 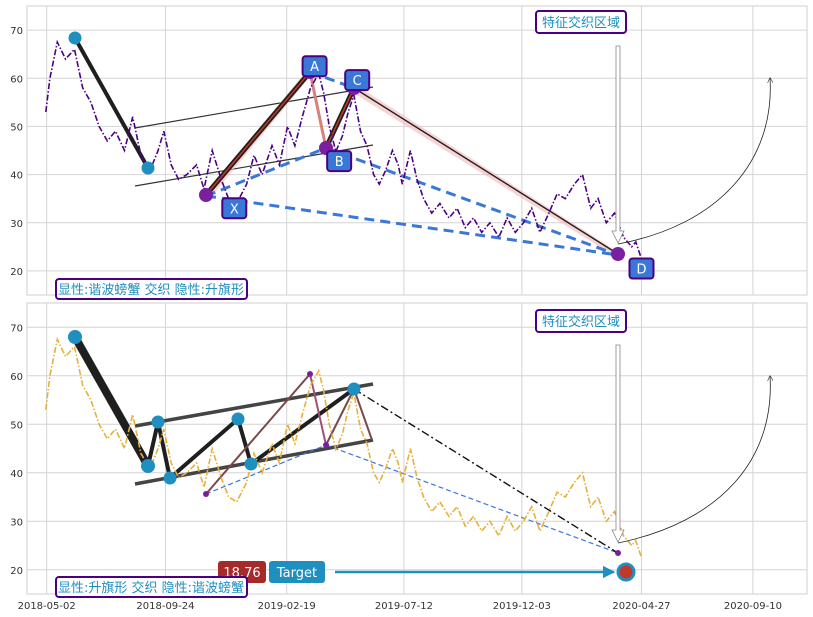 I want to click on harmonic-label-c: C, so click(x=357, y=80).